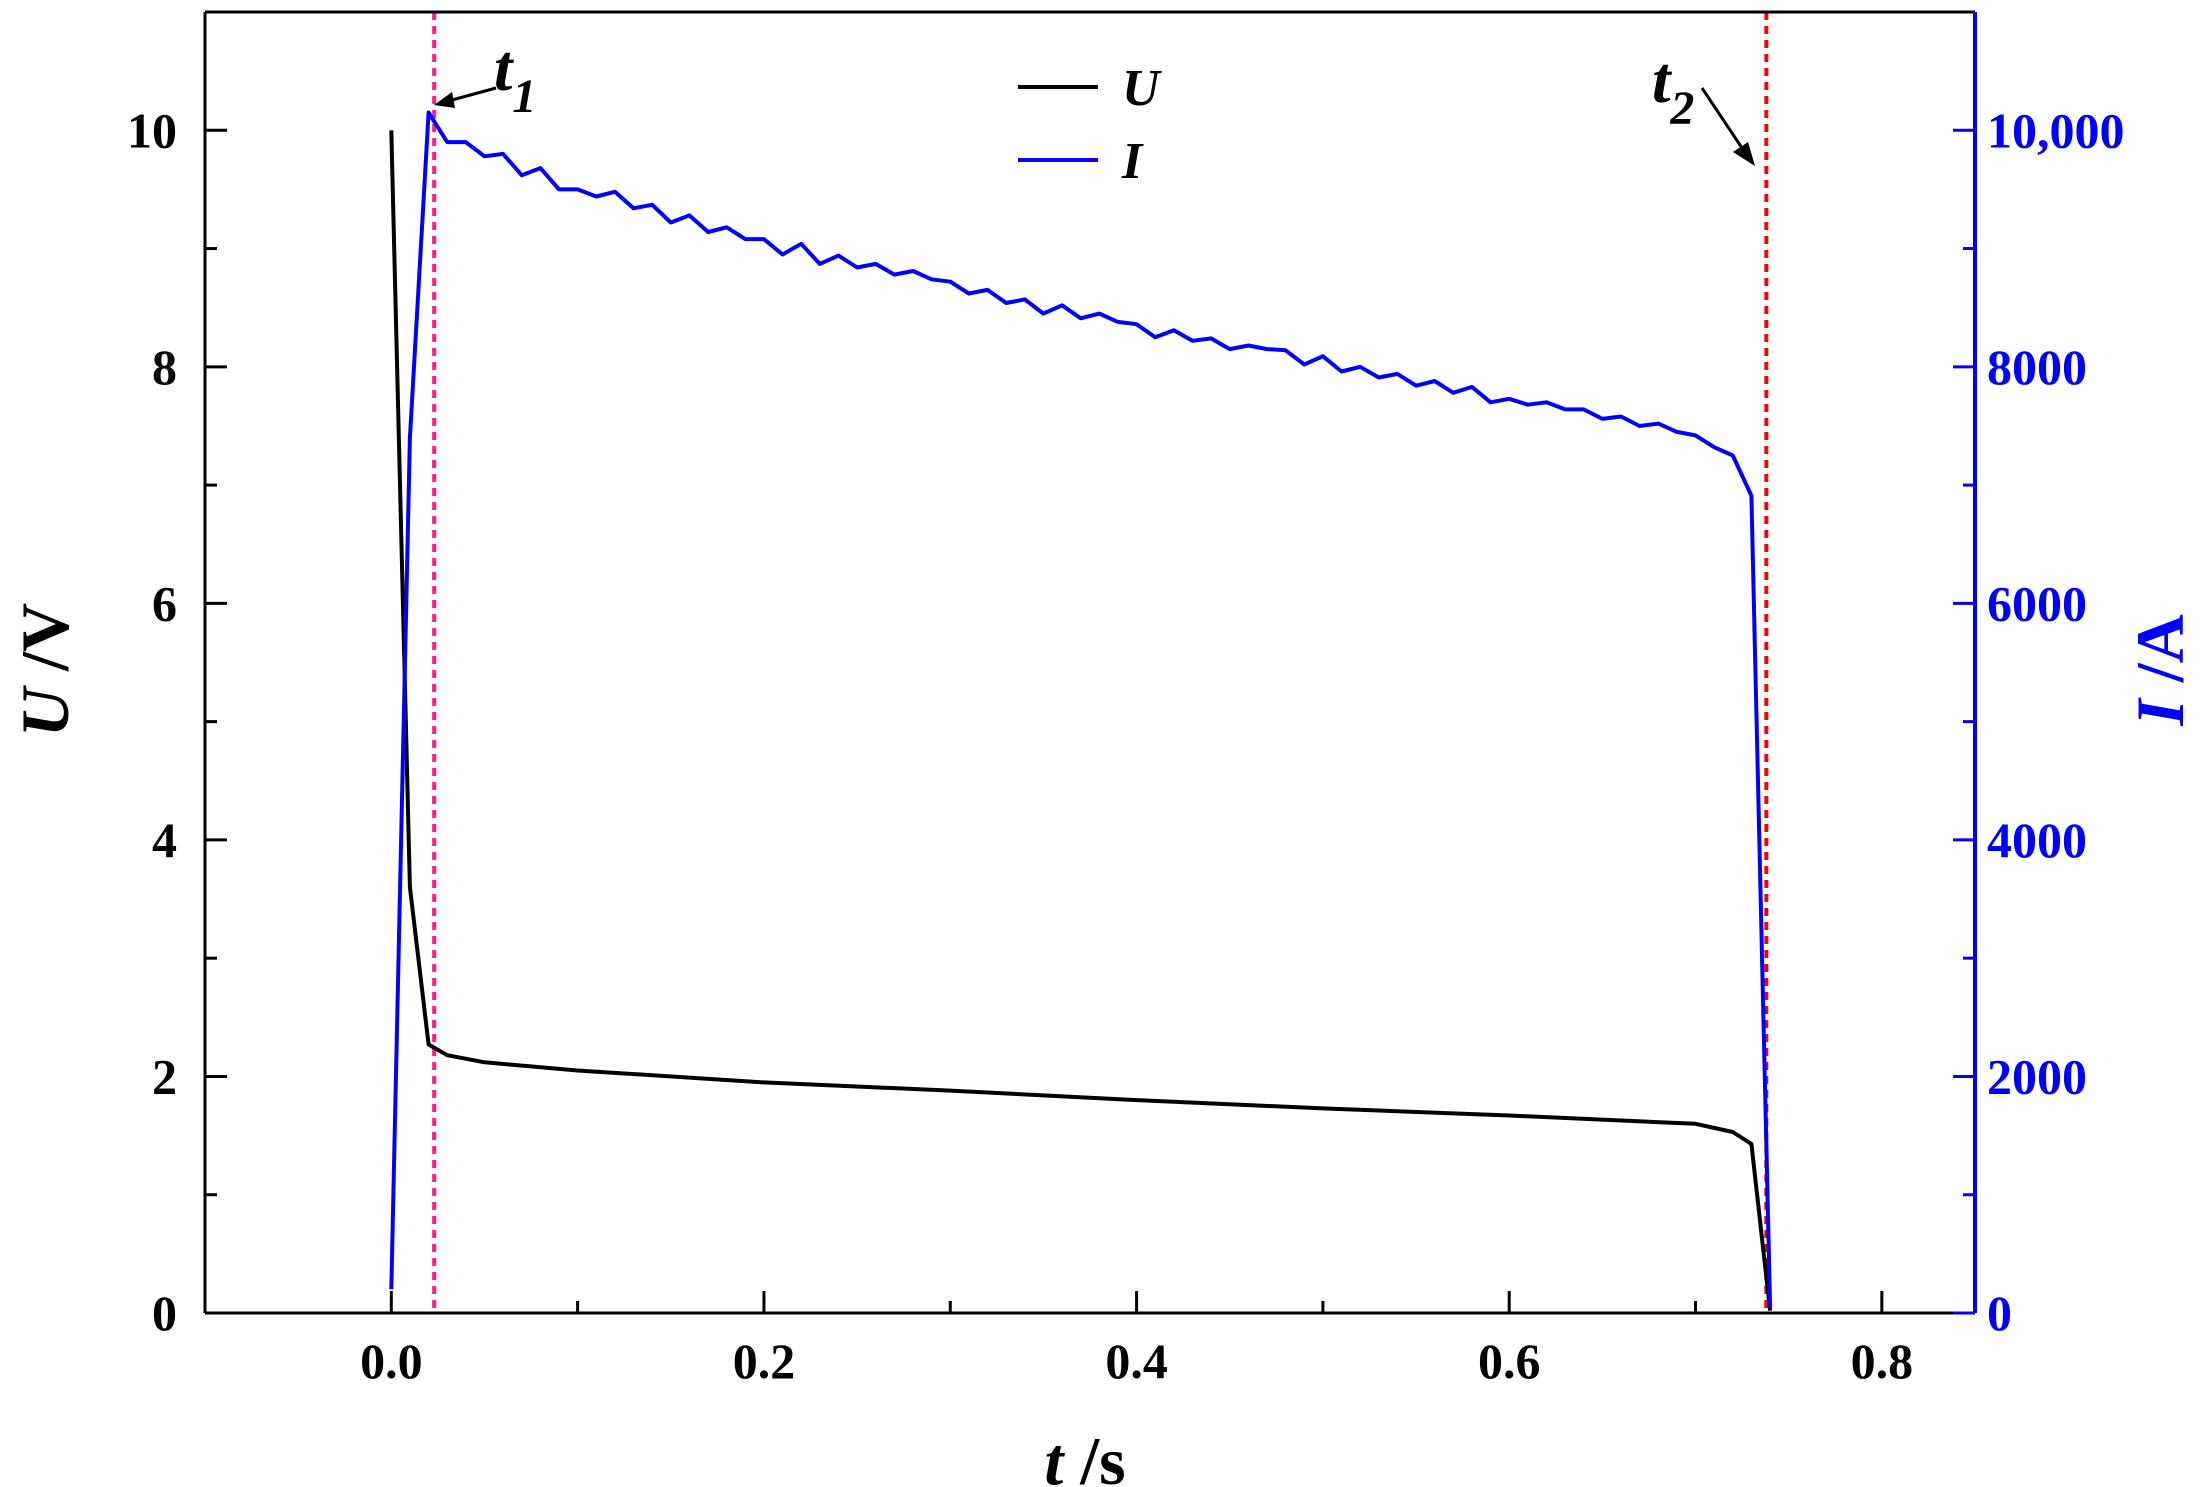  What do you see at coordinates (764, 1361) in the screenshot?
I see `x-tick-label: 0.2` at bounding box center [764, 1361].